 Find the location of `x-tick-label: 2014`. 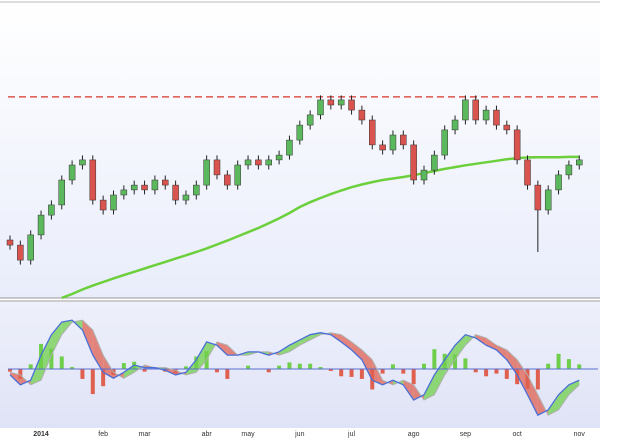

x-tick-label: 2014 is located at coordinates (41, 434).